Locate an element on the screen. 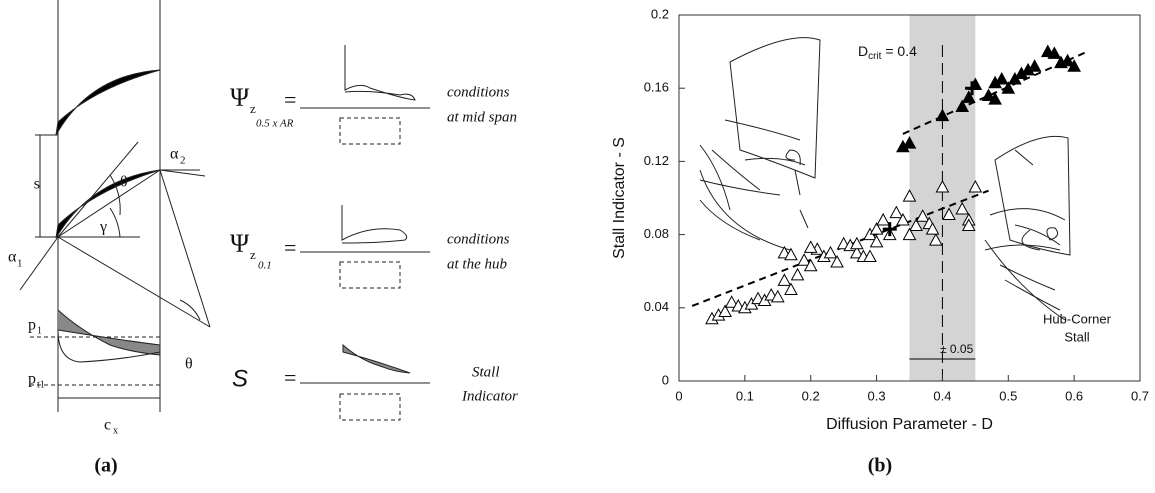  y-tick-label: 0.04 is located at coordinates (656, 306).